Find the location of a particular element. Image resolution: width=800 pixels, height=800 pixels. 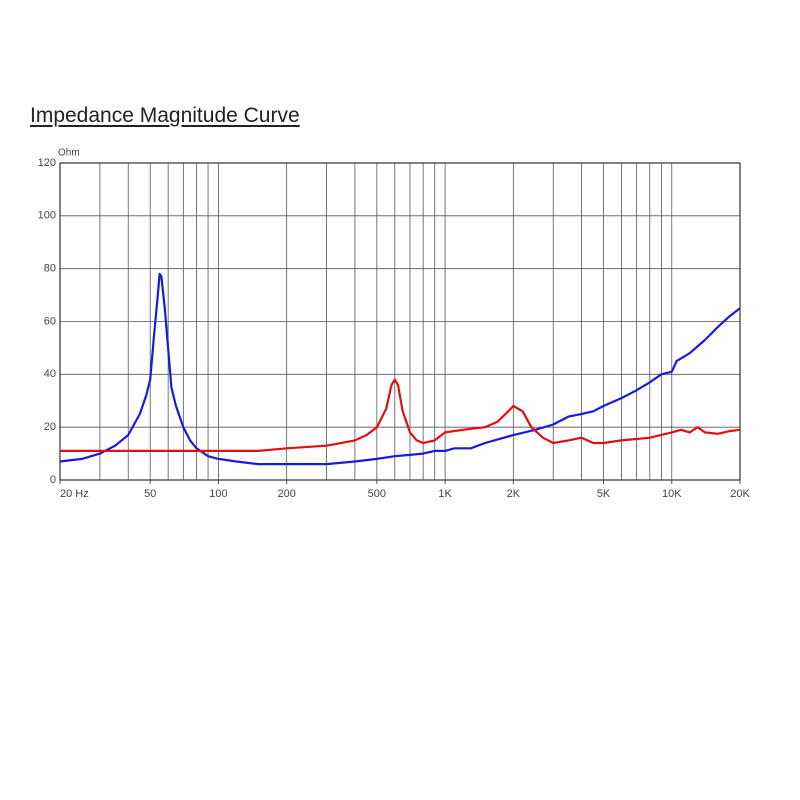

y-tick-label: 100 is located at coordinates (47, 216).